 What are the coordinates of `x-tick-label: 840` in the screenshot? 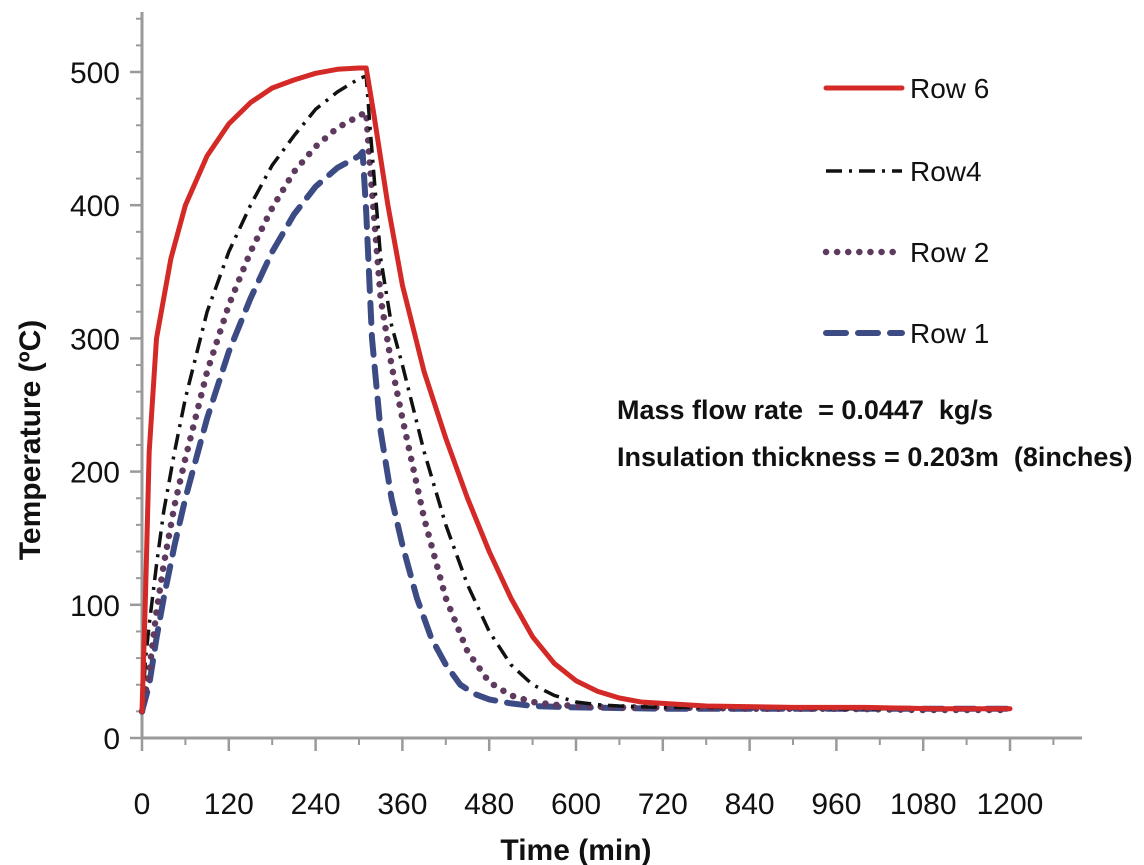 It's located at (750, 804).